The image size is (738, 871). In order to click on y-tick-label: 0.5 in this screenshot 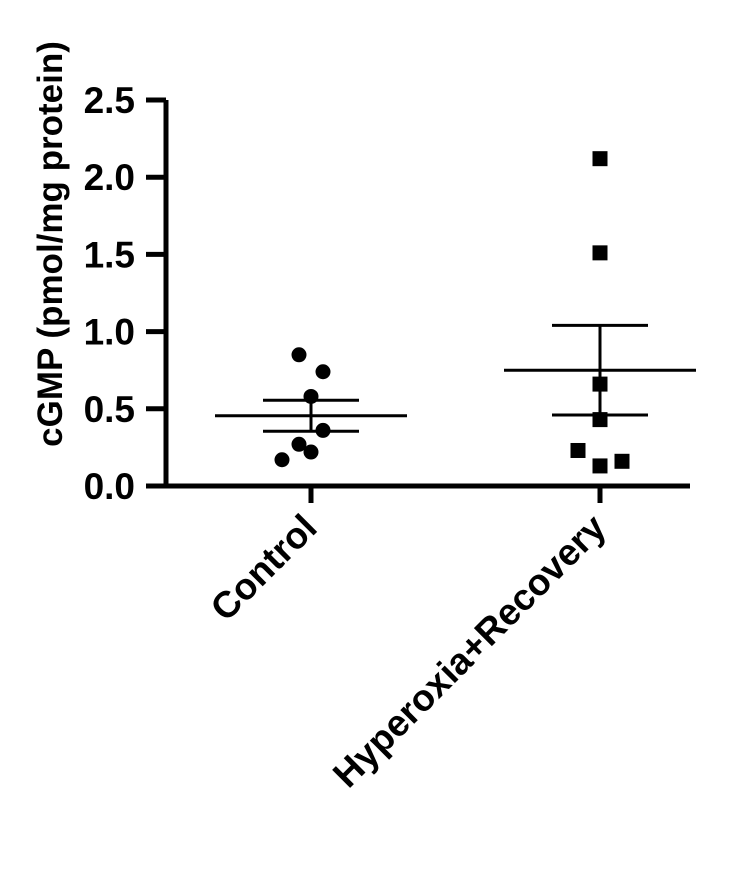, I will do `click(109, 409)`.